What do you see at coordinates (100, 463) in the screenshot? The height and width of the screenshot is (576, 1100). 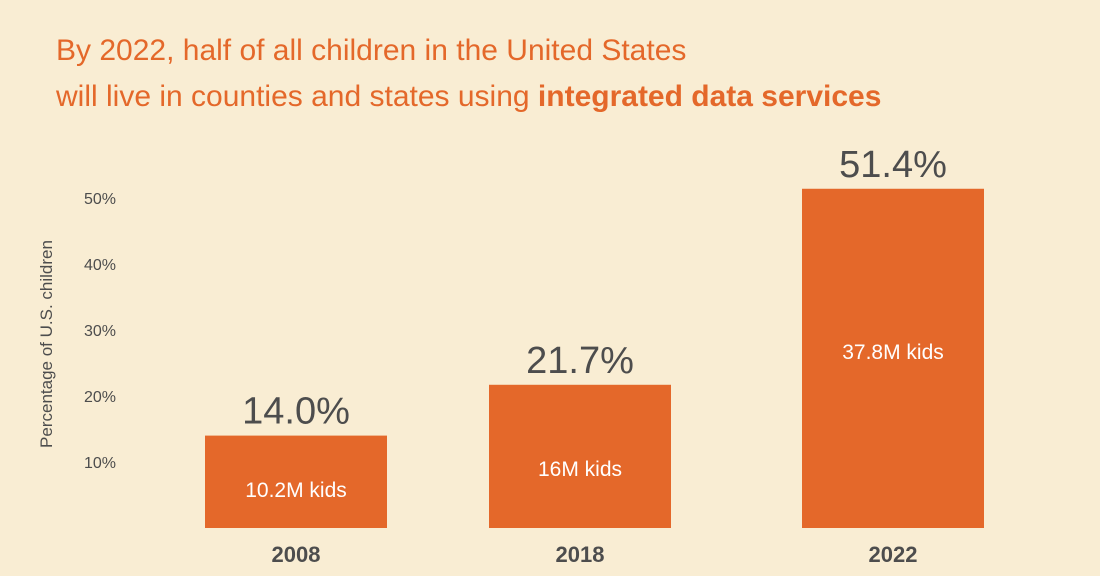 I see `y-tick-label: 10%` at bounding box center [100, 463].